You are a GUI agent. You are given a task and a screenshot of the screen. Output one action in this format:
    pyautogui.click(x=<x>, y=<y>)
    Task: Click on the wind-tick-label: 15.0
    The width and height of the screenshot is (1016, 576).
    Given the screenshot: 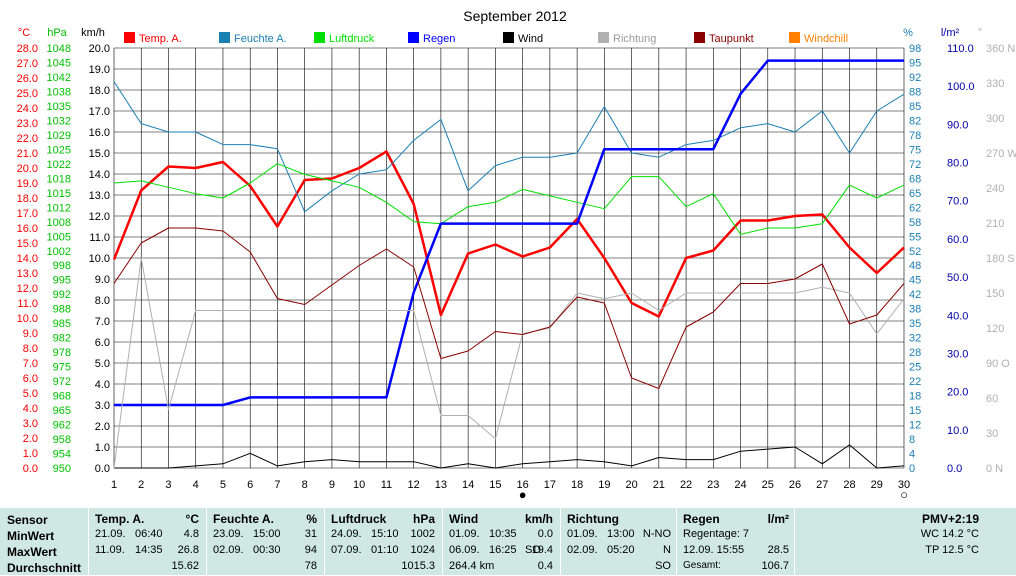 What is the action you would take?
    pyautogui.click(x=99, y=154)
    